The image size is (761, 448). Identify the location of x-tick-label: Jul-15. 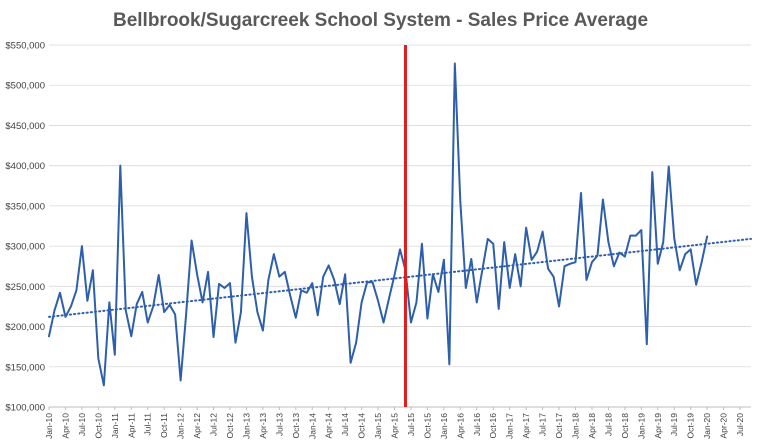
(411, 424).